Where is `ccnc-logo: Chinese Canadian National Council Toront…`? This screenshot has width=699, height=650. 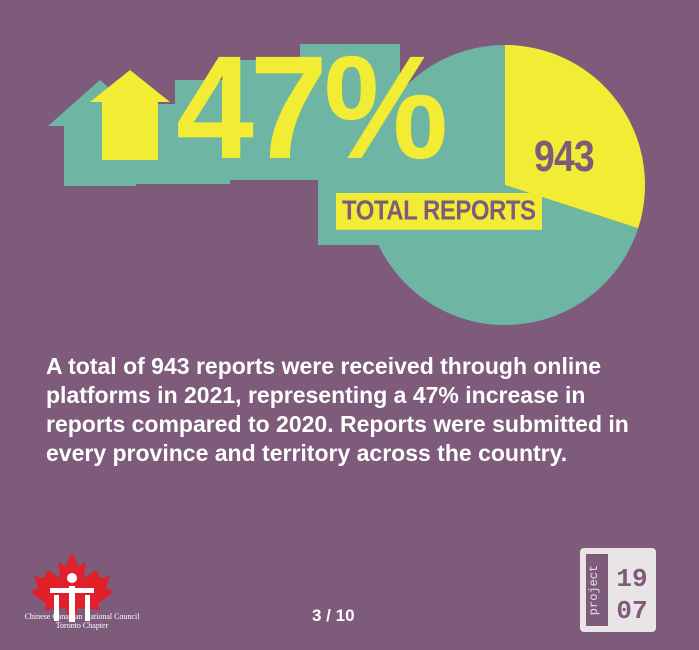 ccnc-logo: Chinese Canadian National Council Toront… is located at coordinates (75, 596).